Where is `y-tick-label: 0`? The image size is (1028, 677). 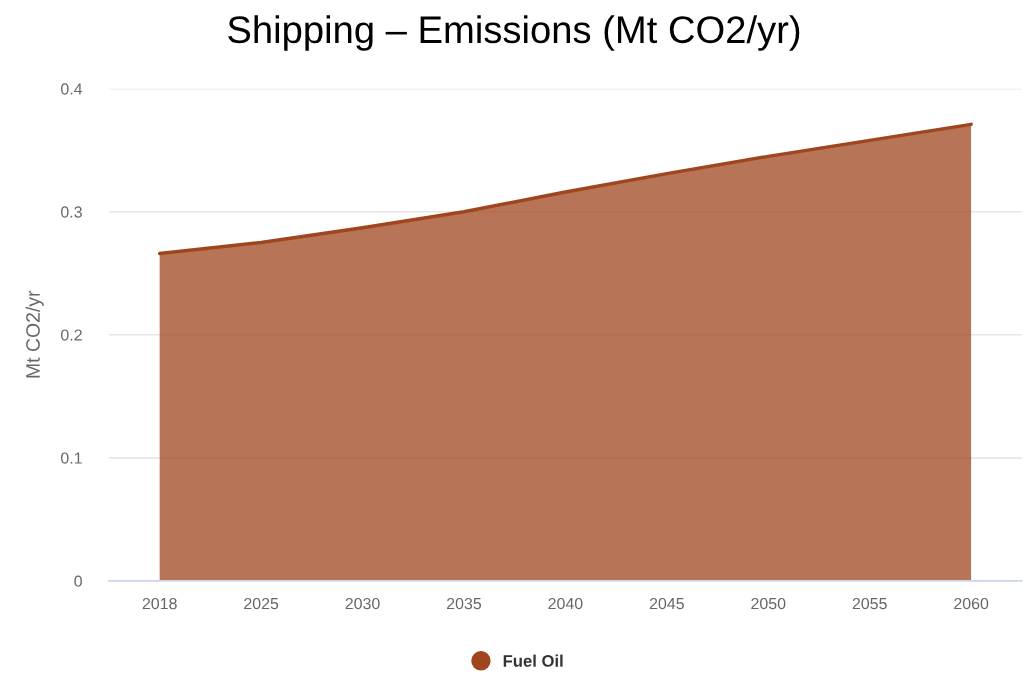 y-tick-label: 0 is located at coordinates (78, 581).